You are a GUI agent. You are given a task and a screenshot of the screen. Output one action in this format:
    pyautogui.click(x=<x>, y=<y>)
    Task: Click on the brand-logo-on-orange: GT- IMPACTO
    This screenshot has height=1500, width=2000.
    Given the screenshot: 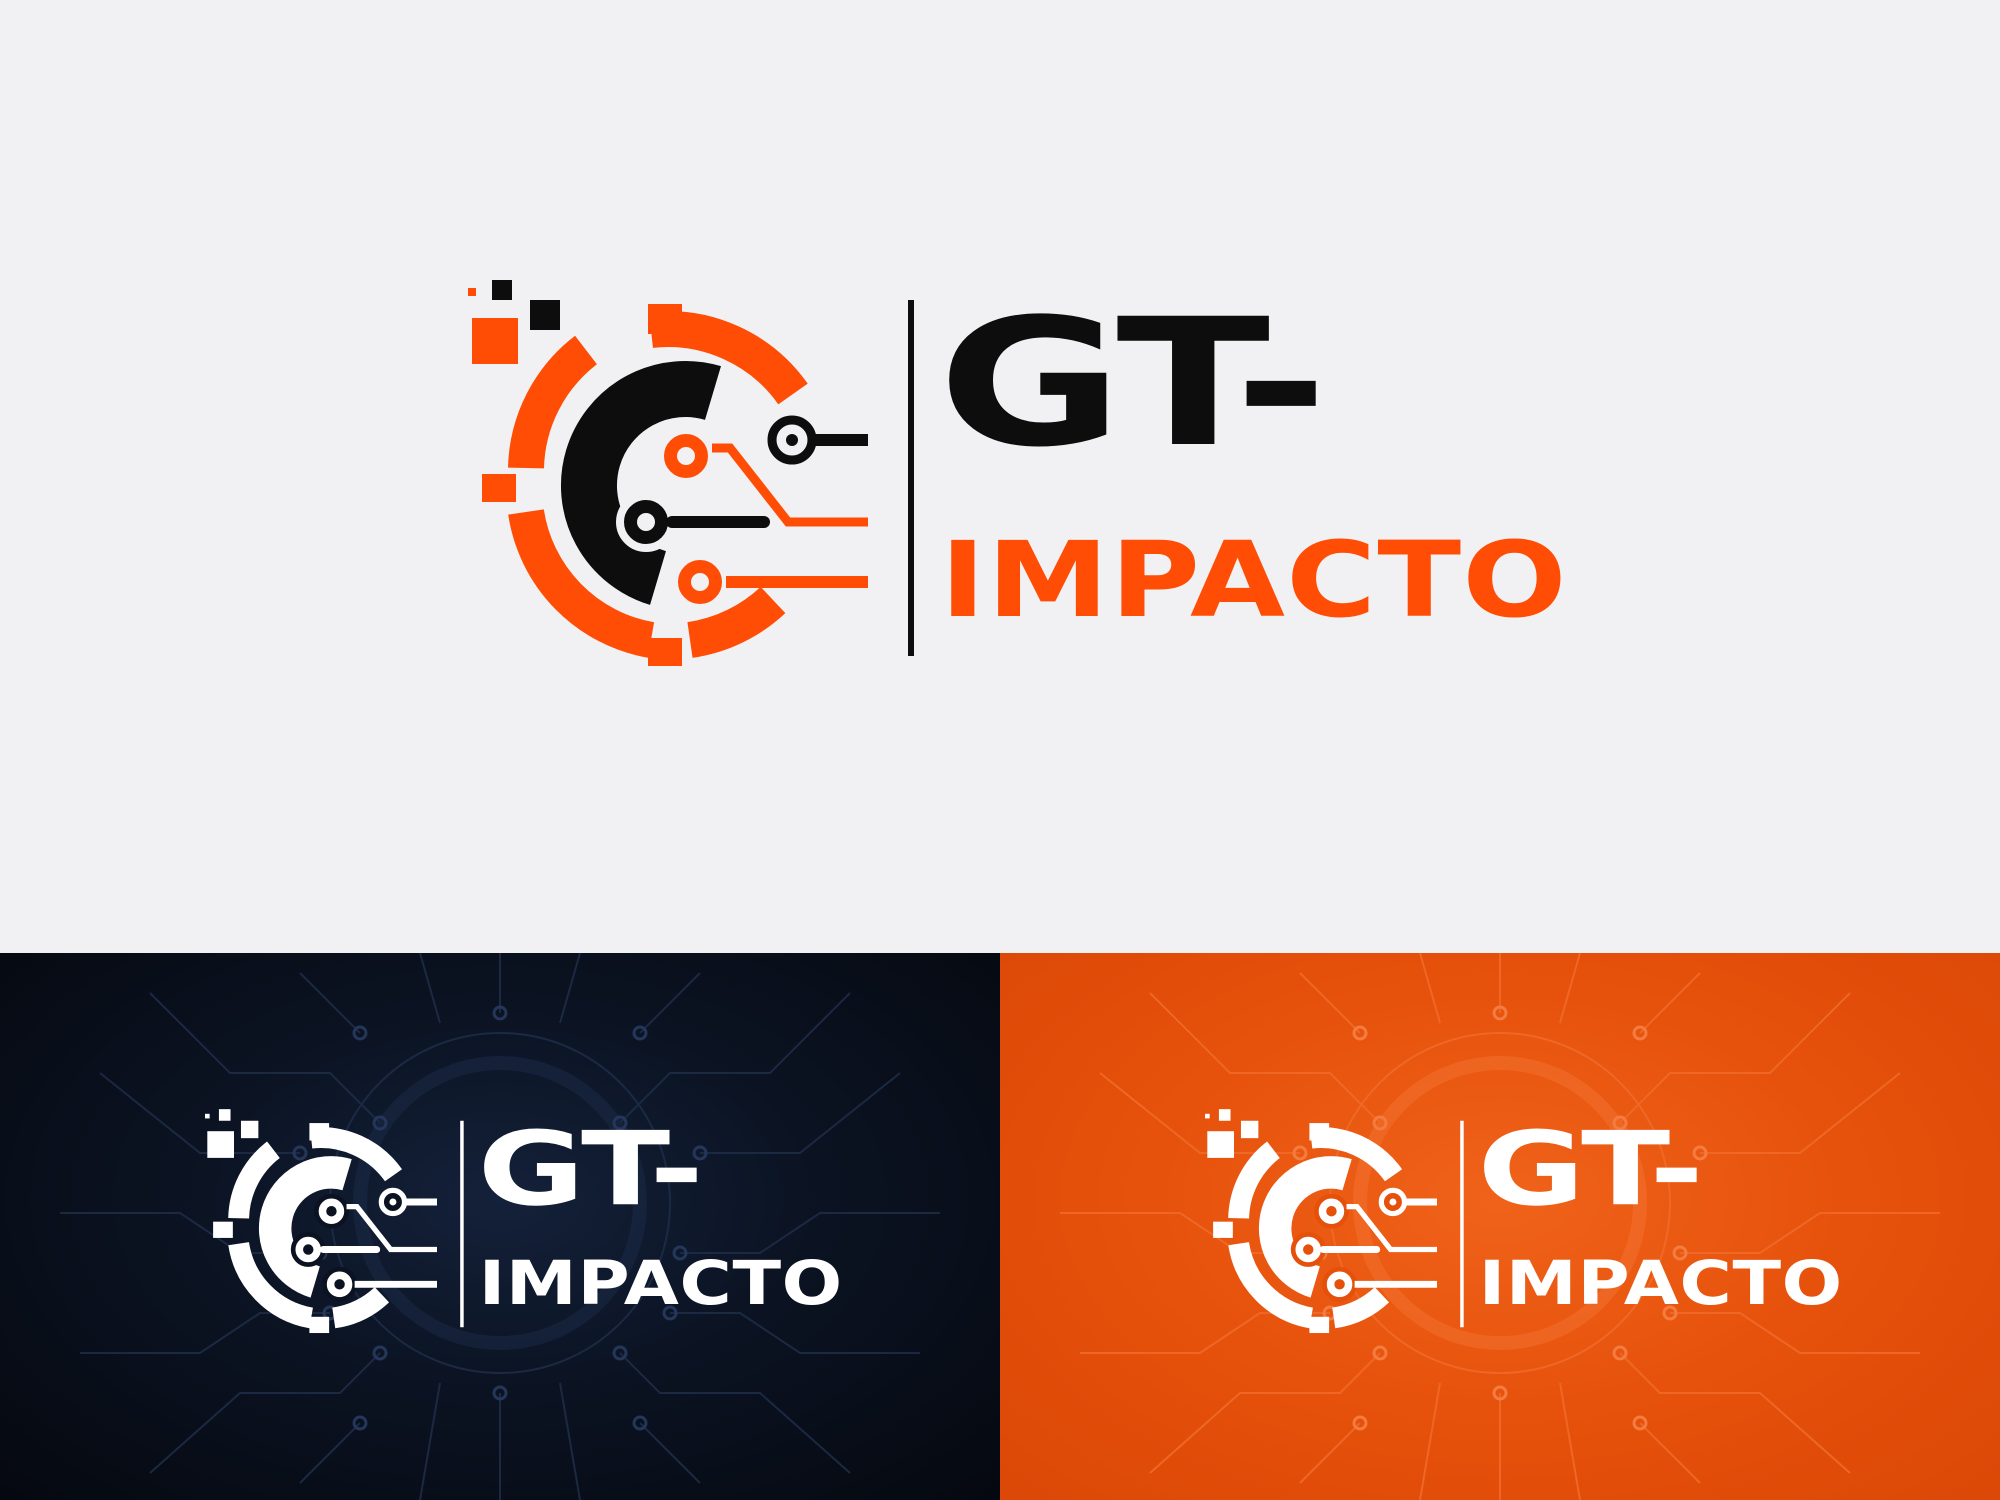 What is the action you would take?
    pyautogui.click(x=1524, y=1230)
    